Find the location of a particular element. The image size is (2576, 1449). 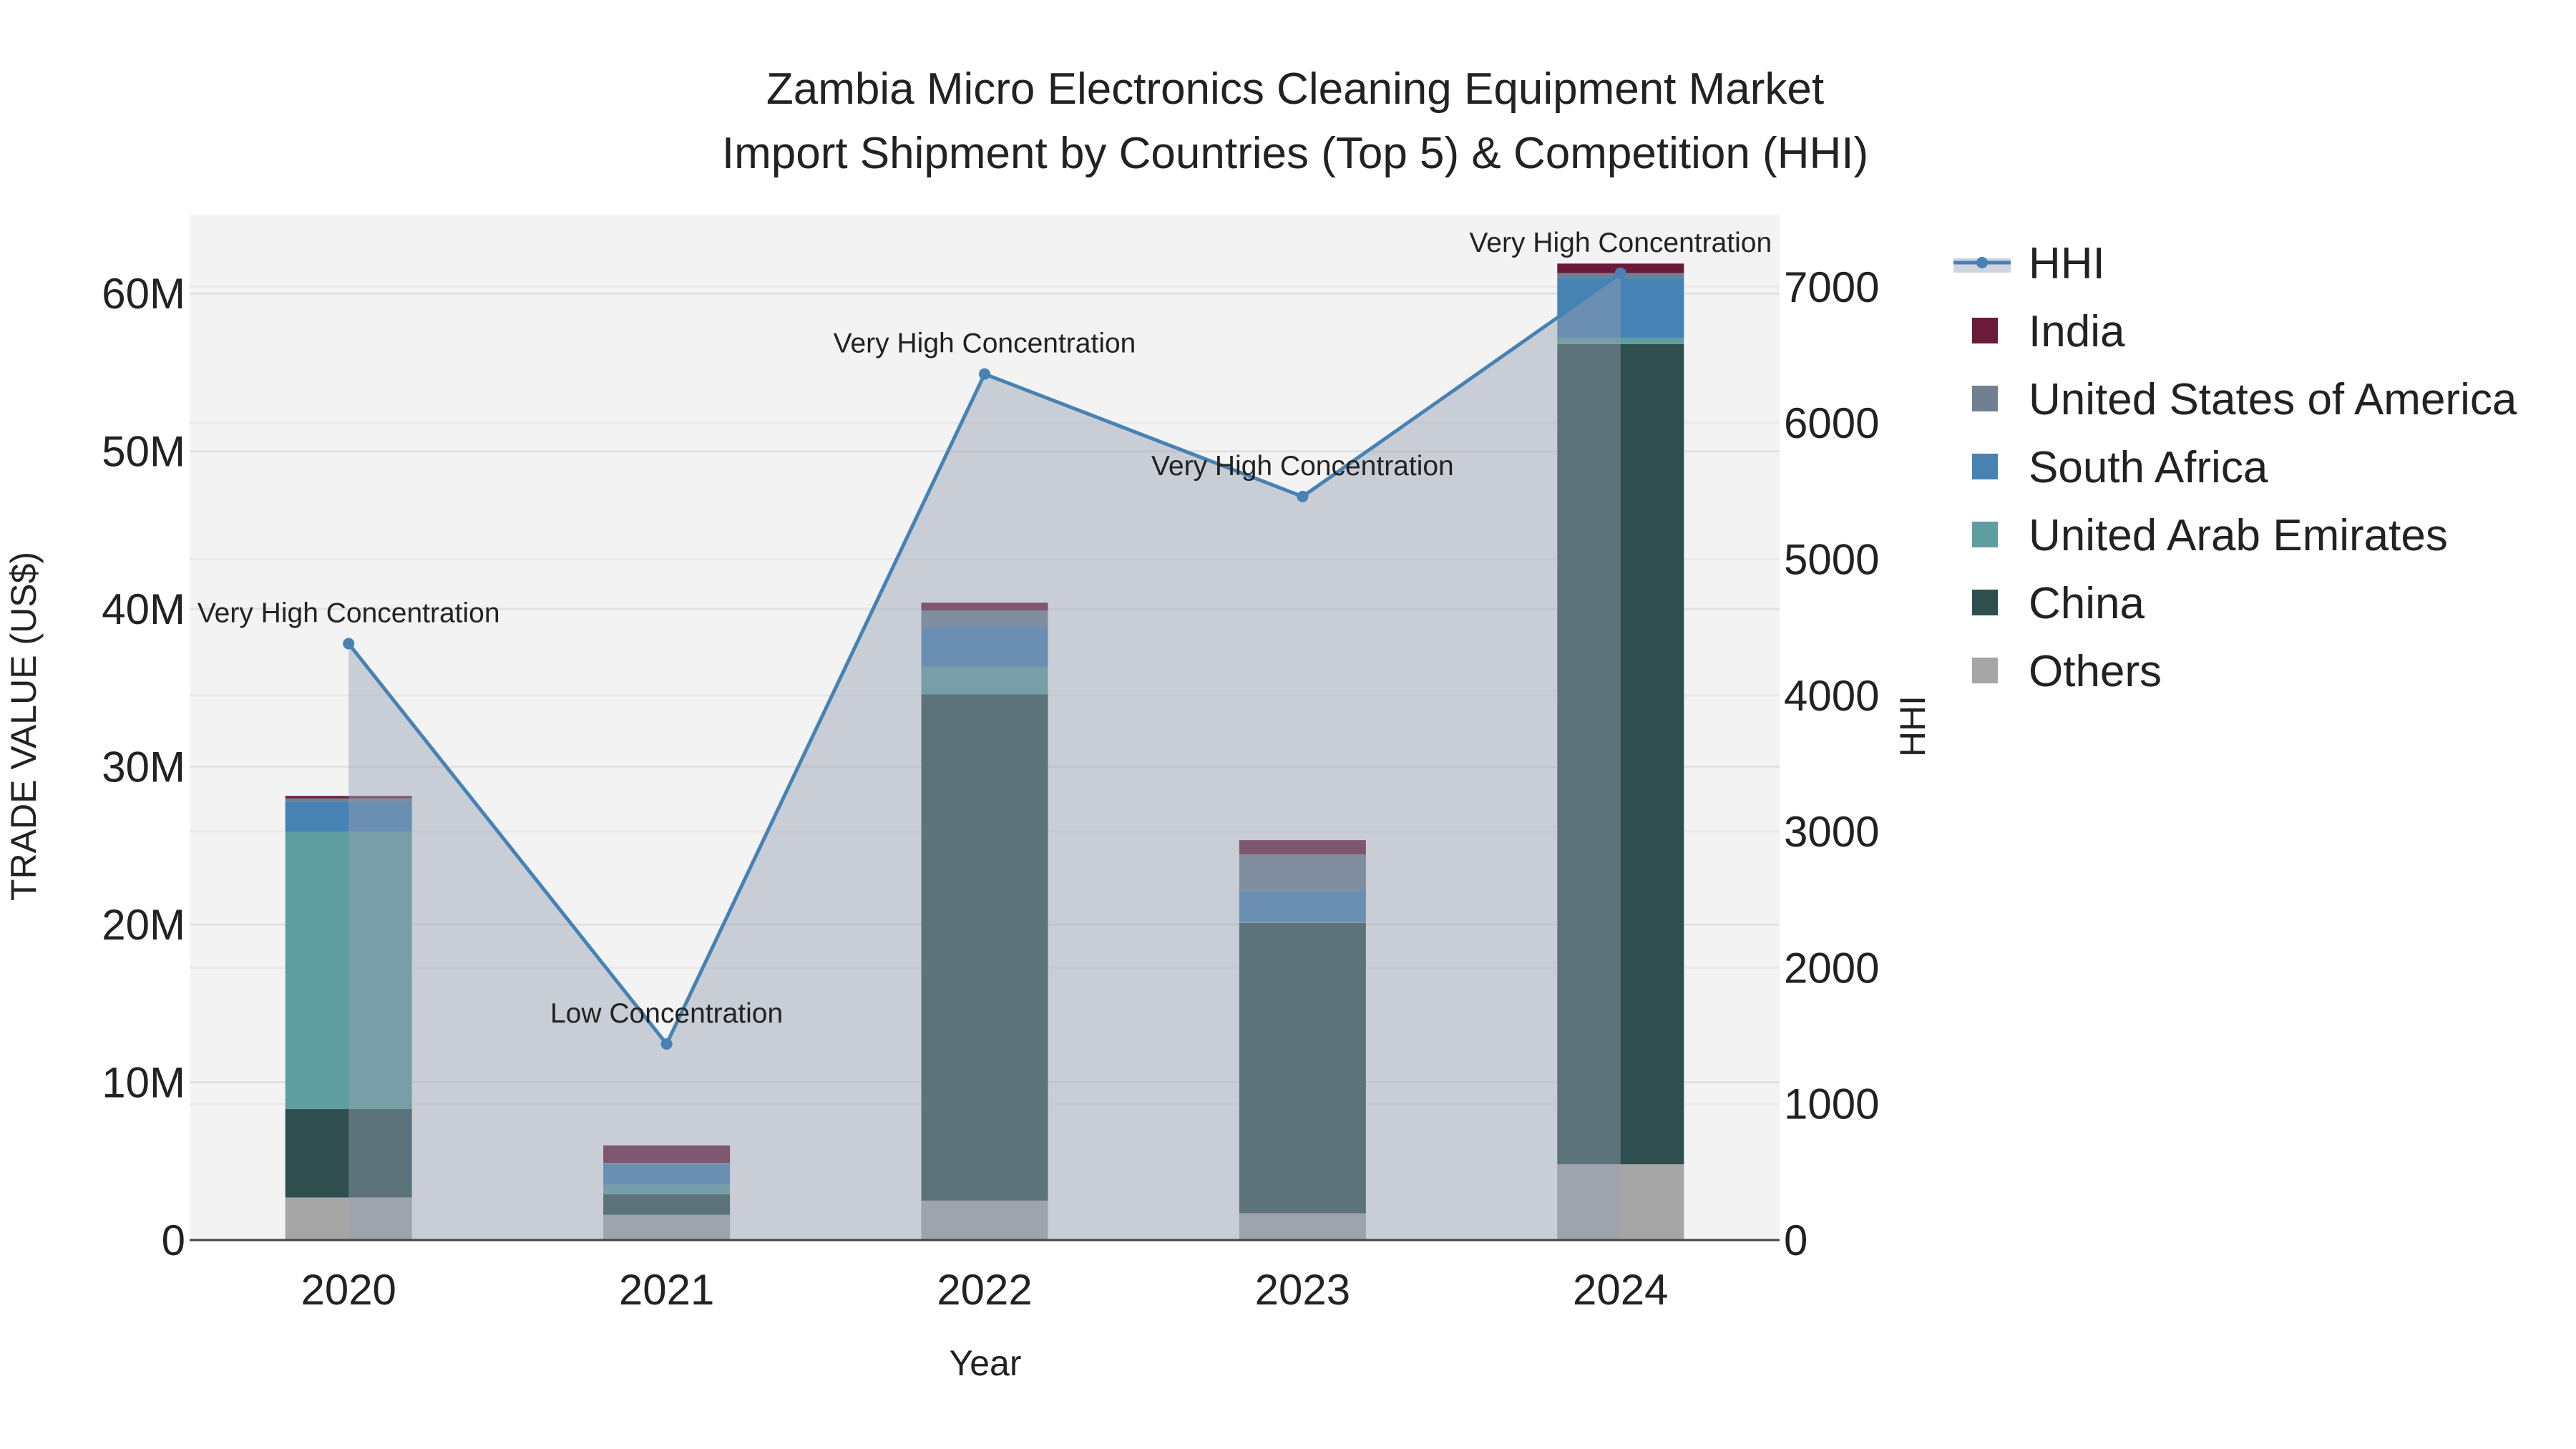

bar-china-2023 is located at coordinates (1302, 1068).